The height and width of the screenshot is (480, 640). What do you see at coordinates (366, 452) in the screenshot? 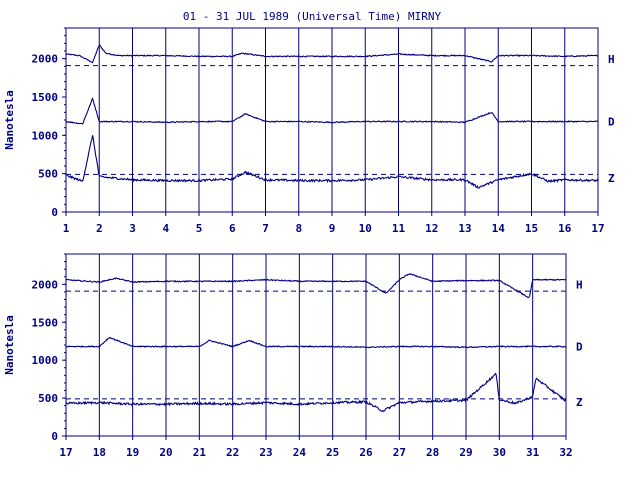
I see `x-tick-label: 26` at bounding box center [366, 452].